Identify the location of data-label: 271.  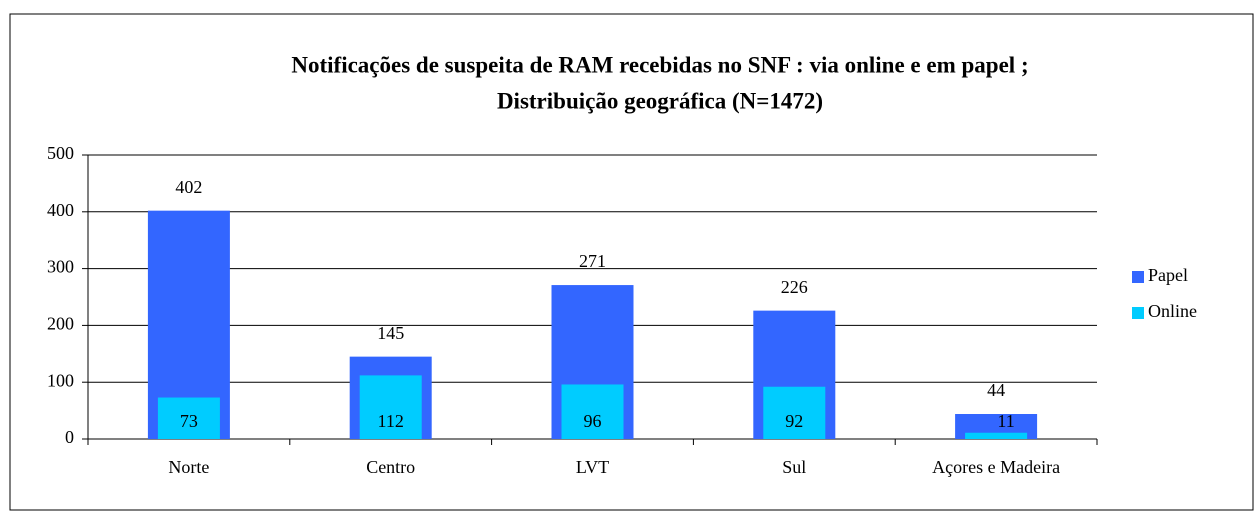
(592, 261).